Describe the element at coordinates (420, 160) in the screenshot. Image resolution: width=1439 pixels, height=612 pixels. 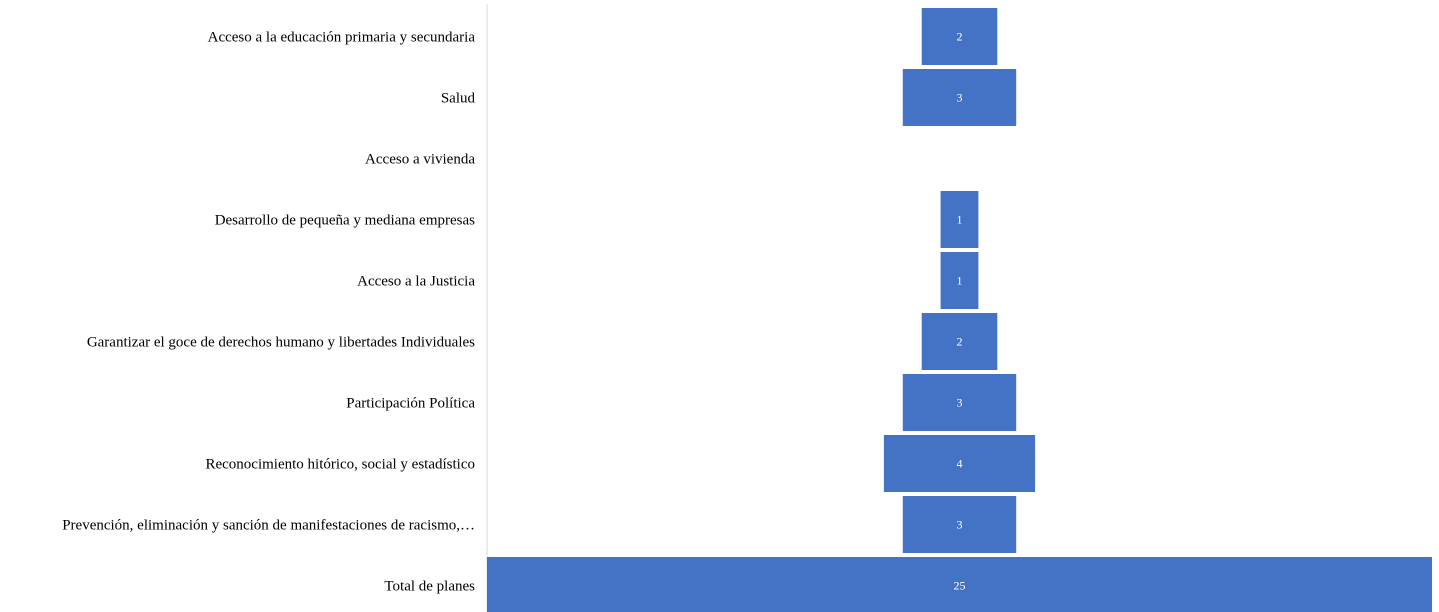
I see `category-label: Acceso a vivienda` at that location.